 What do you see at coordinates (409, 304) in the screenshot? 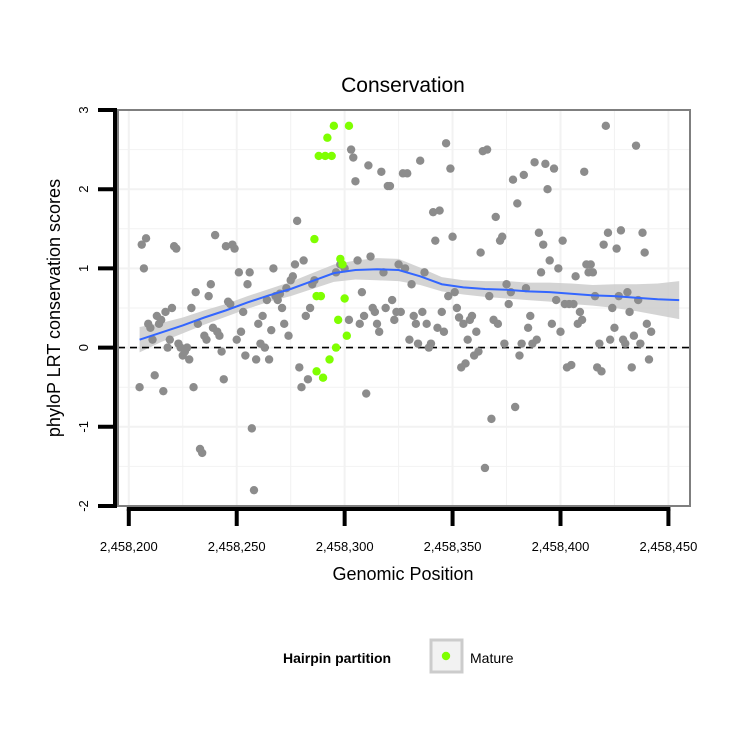
I see `smooth-line-layer` at bounding box center [409, 304].